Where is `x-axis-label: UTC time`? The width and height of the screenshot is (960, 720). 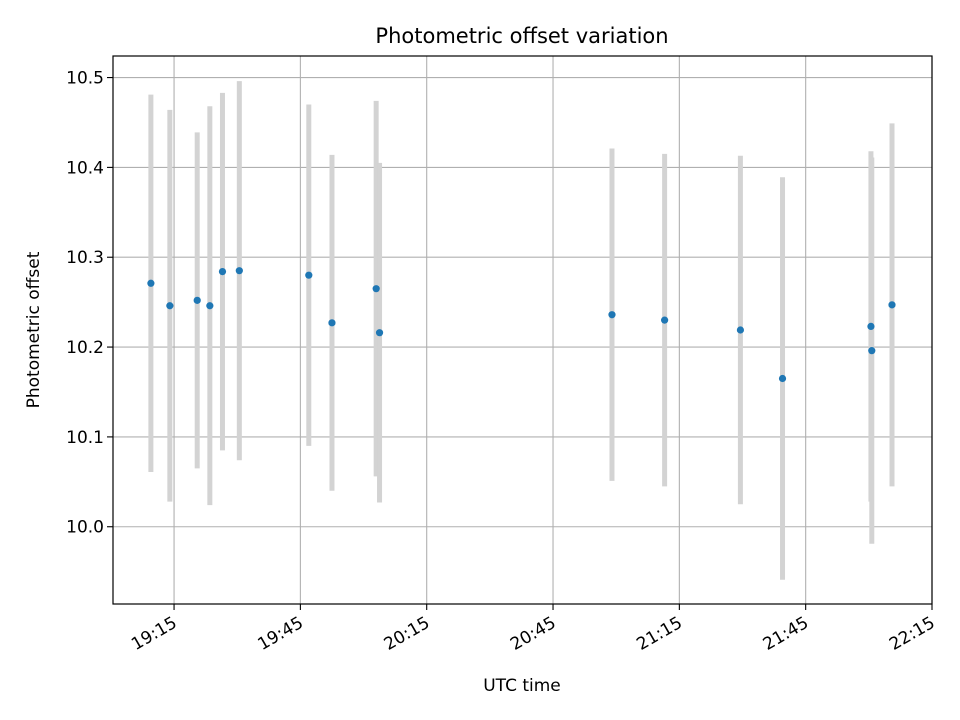 x-axis-label: UTC time is located at coordinates (522, 686).